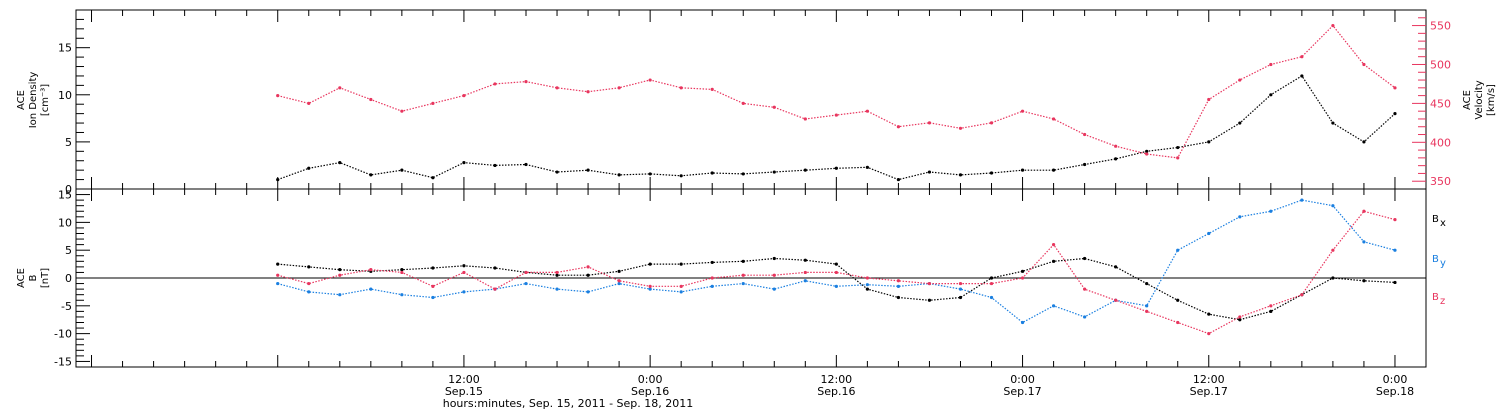  Describe the element at coordinates (836, 391) in the screenshot. I see `x-tick-label-date: Sep.16` at that location.